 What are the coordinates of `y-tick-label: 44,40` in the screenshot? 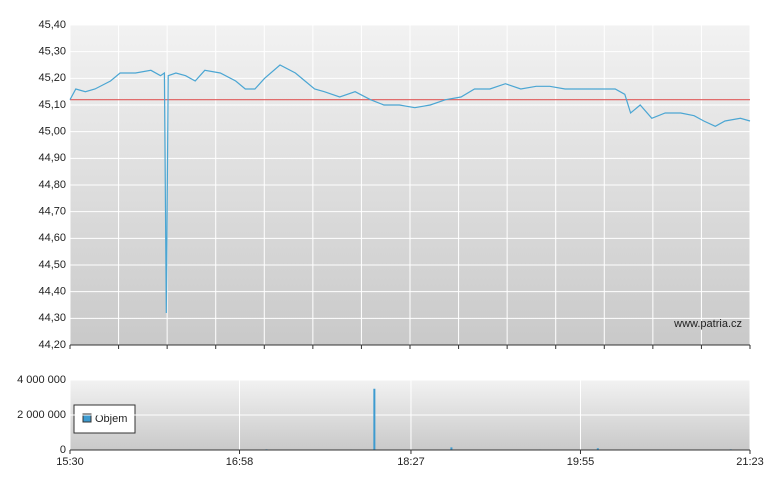 It's located at (52, 292).